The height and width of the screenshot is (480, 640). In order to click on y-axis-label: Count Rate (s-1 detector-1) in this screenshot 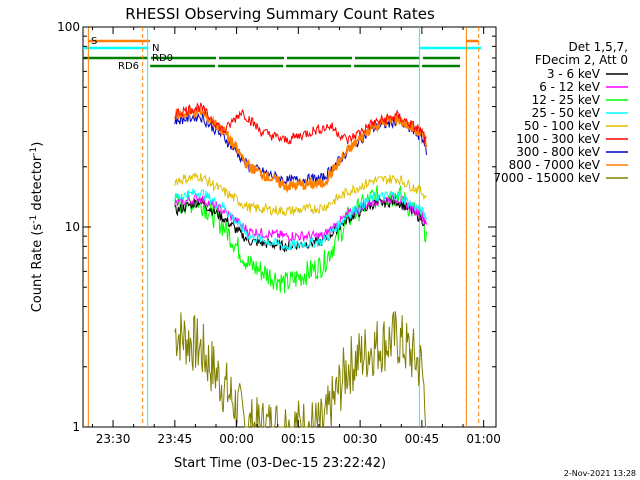, I will do `click(37, 227)`.